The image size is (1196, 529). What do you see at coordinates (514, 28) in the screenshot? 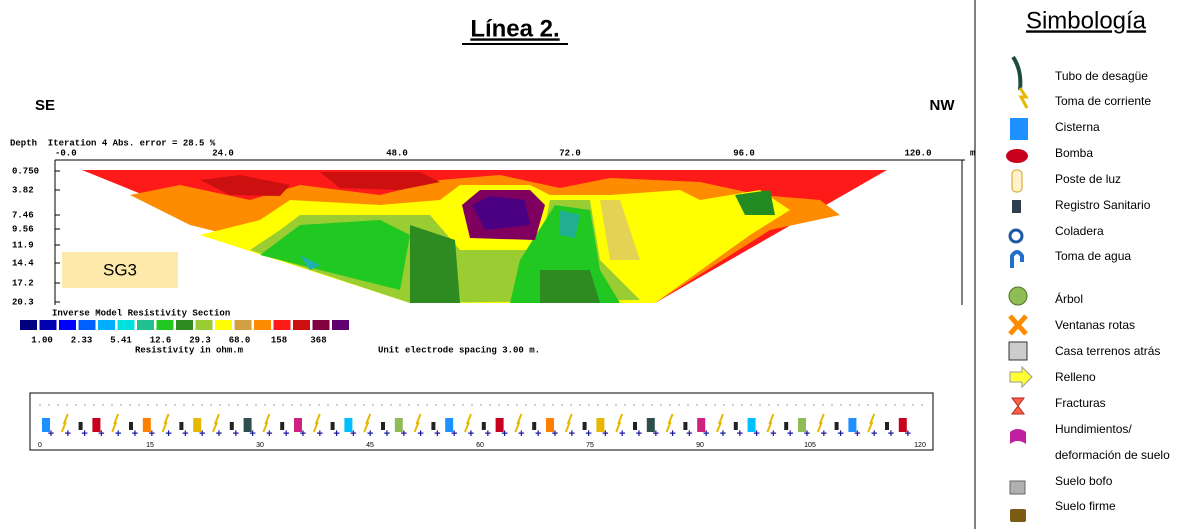
I see `title: Línea 2.` at bounding box center [514, 28].